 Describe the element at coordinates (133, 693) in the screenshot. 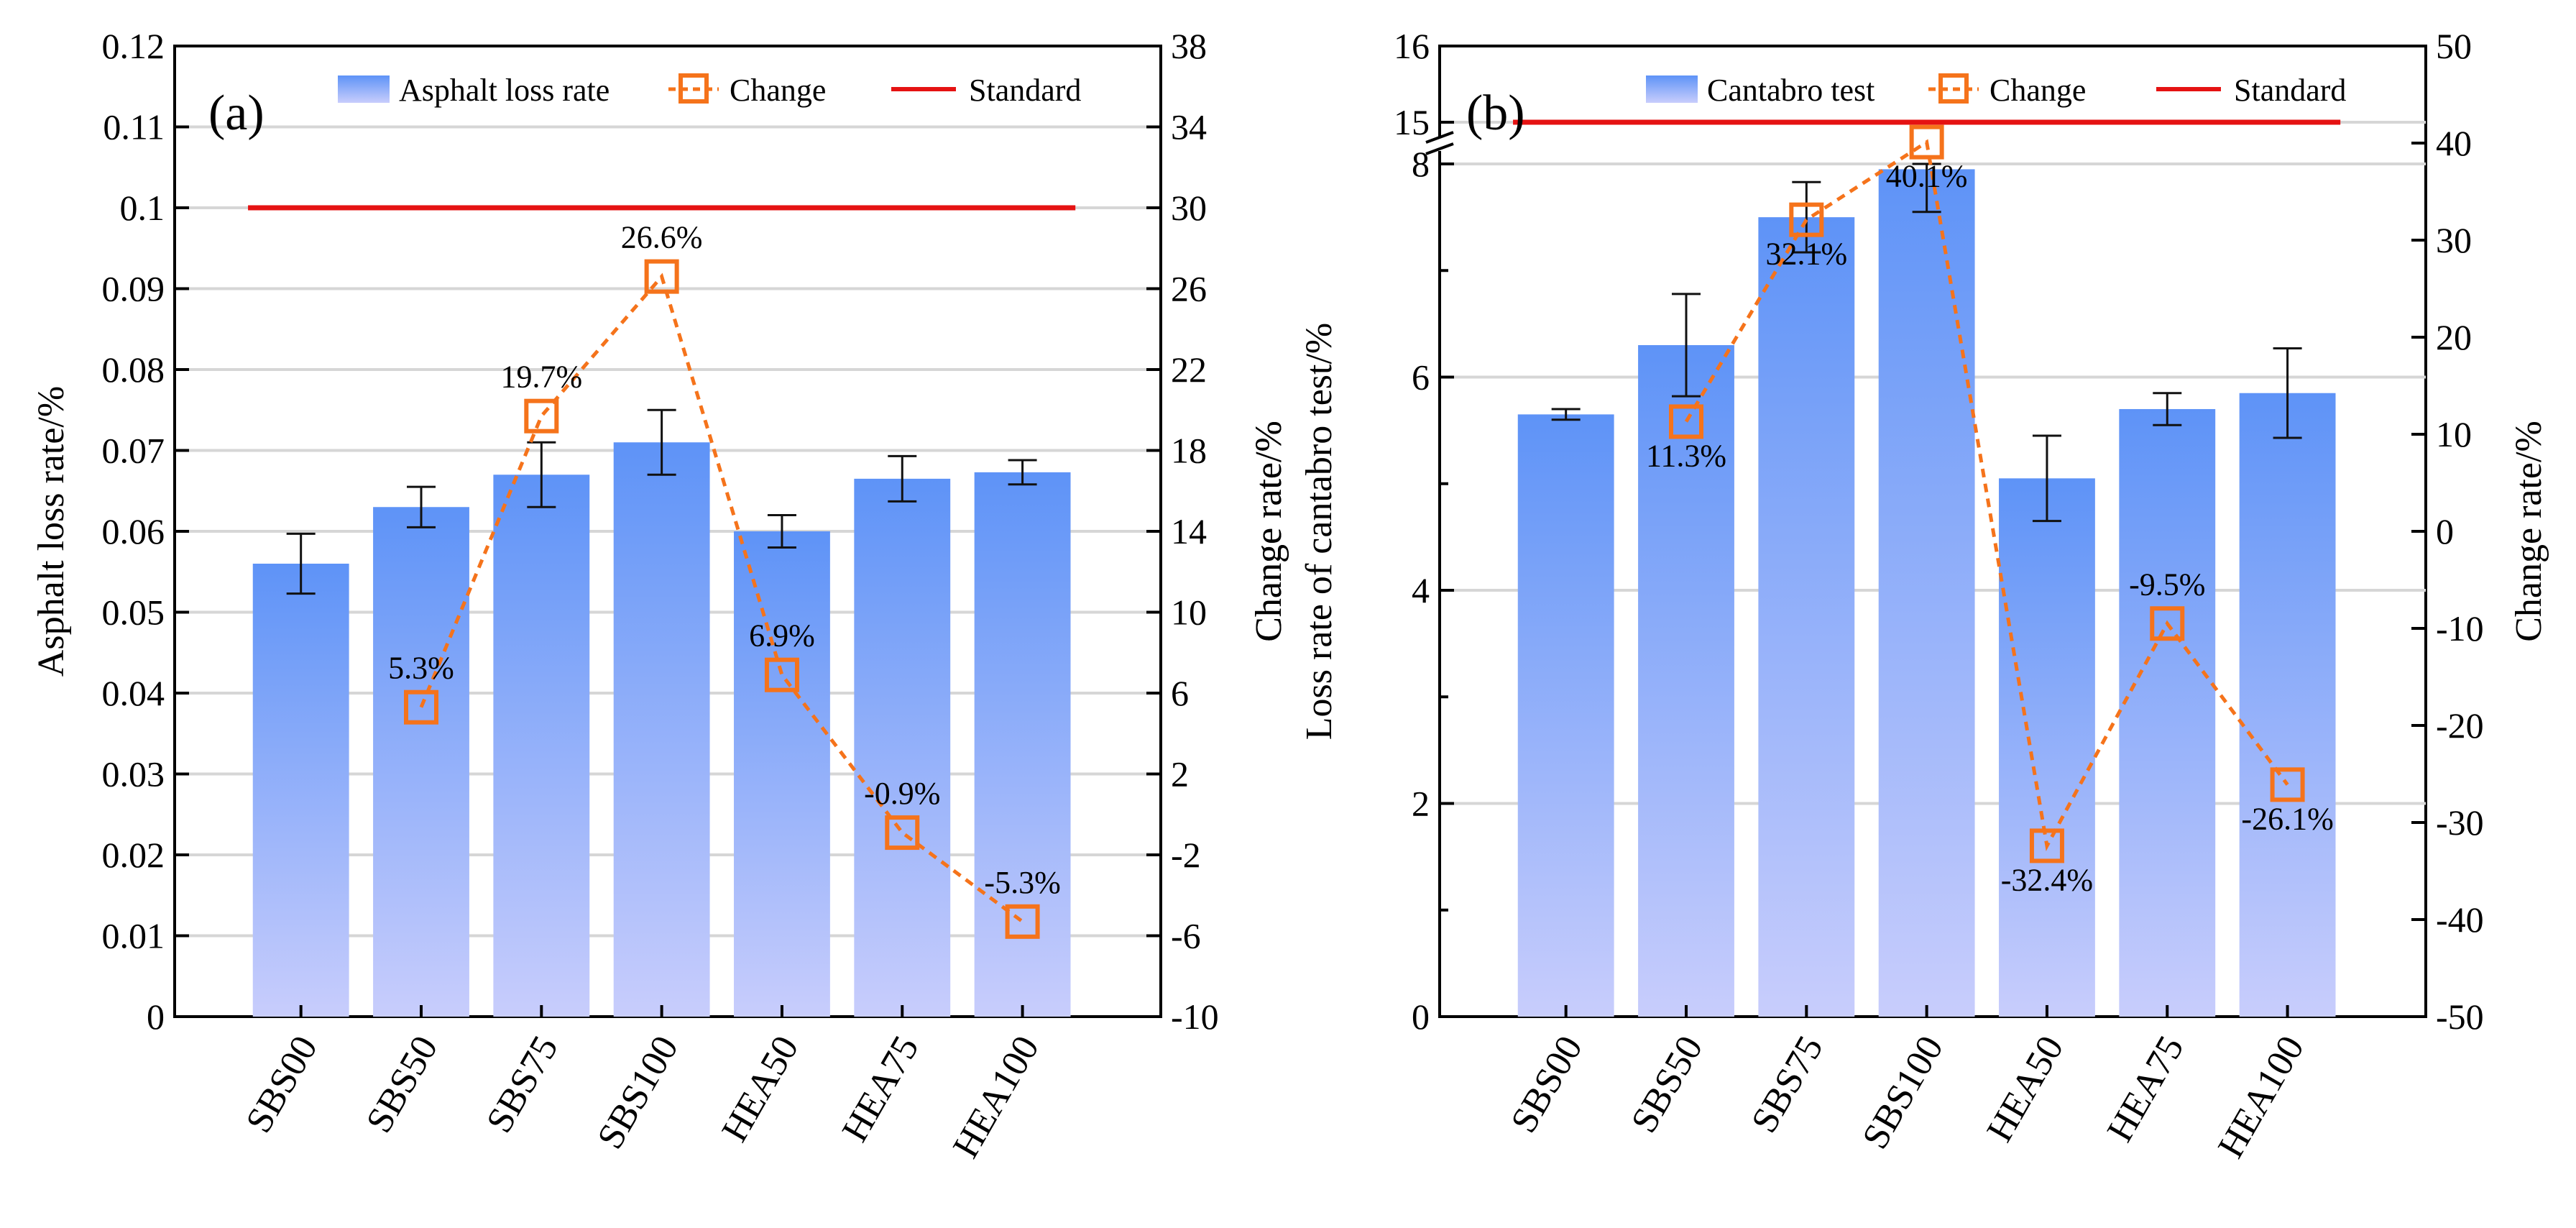

I see `y-tick-label-left: 0.04` at that location.